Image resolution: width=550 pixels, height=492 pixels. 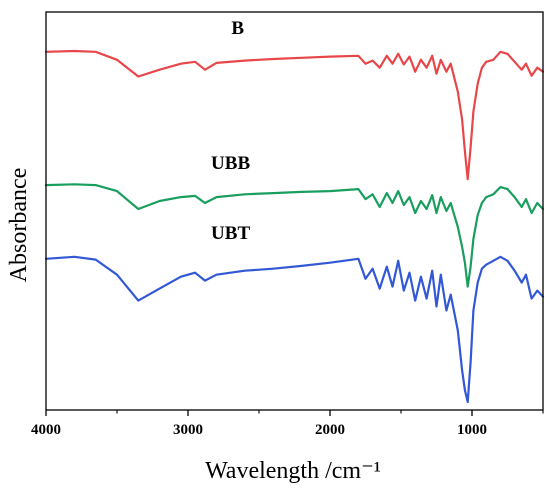 I want to click on annotation-layer: B UBB UBT, so click(x=230, y=131).